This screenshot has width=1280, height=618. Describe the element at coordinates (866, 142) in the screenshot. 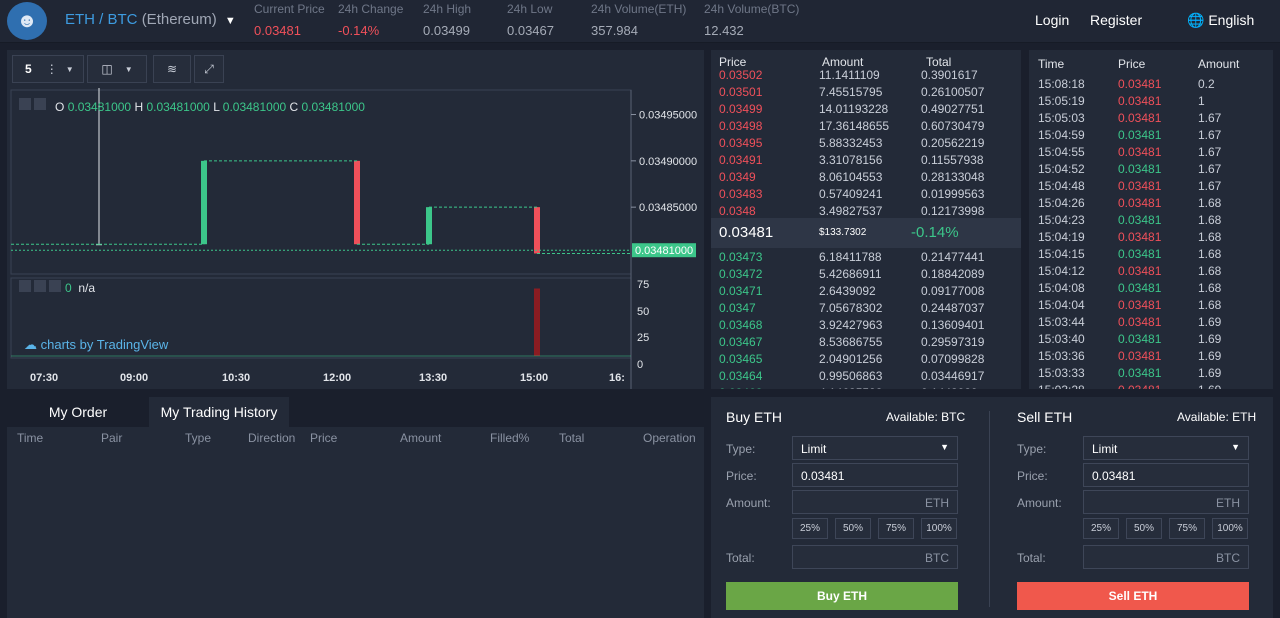

I see `ask-row: 0.03495 5.88332453 0.20562219` at that location.